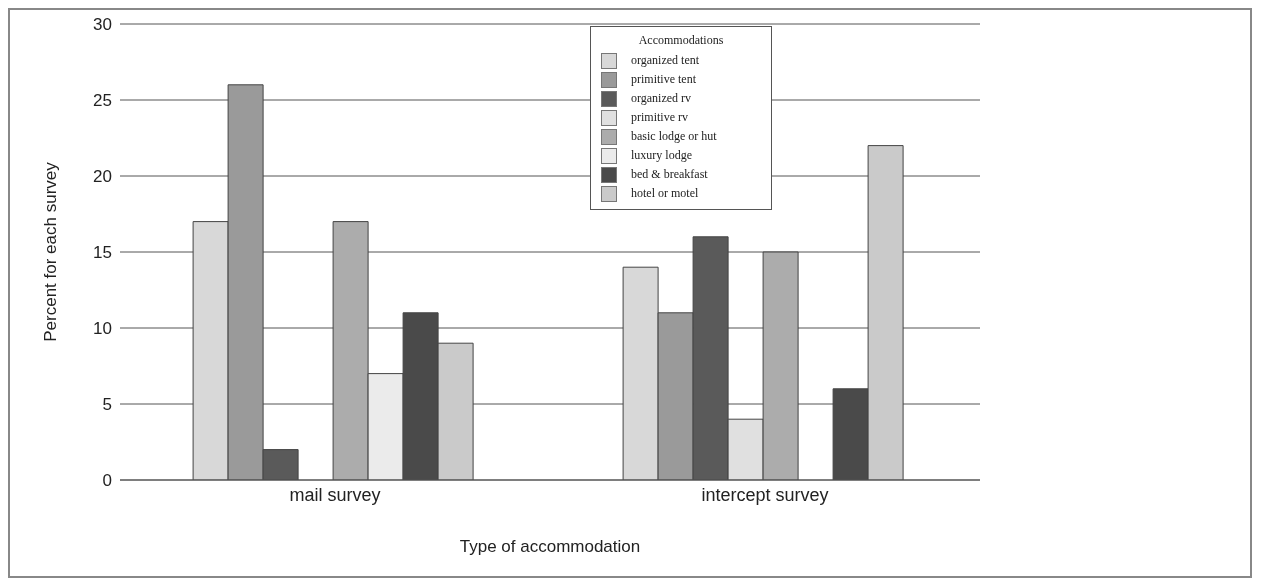  What do you see at coordinates (107, 481) in the screenshot?
I see `y-tick-label: 0` at bounding box center [107, 481].